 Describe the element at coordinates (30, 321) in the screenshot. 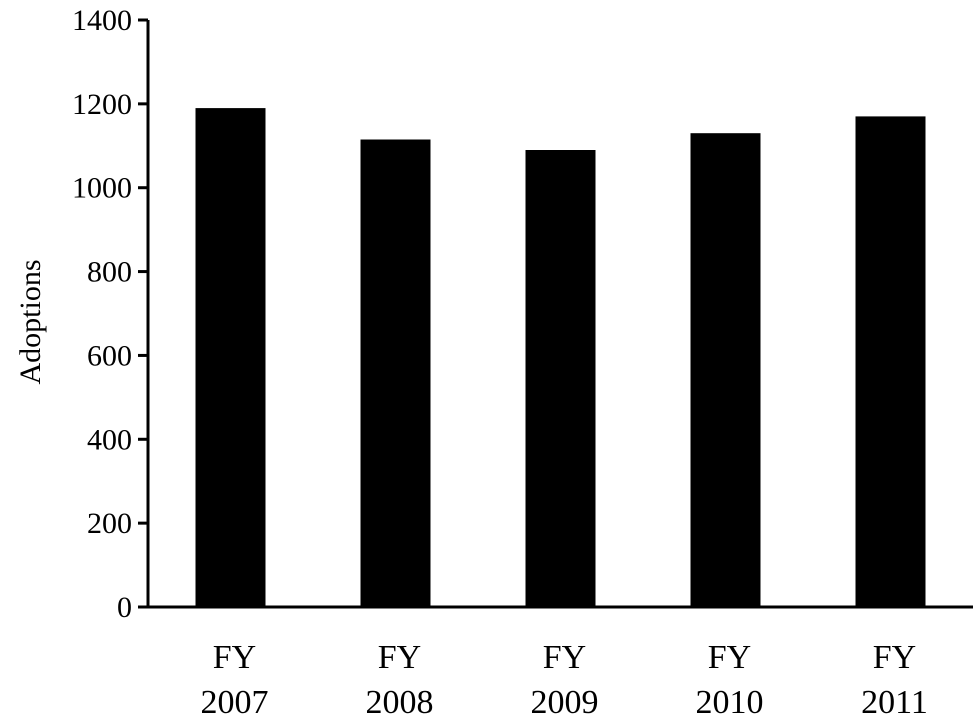

I see `y-axis-title: Adoptions` at that location.